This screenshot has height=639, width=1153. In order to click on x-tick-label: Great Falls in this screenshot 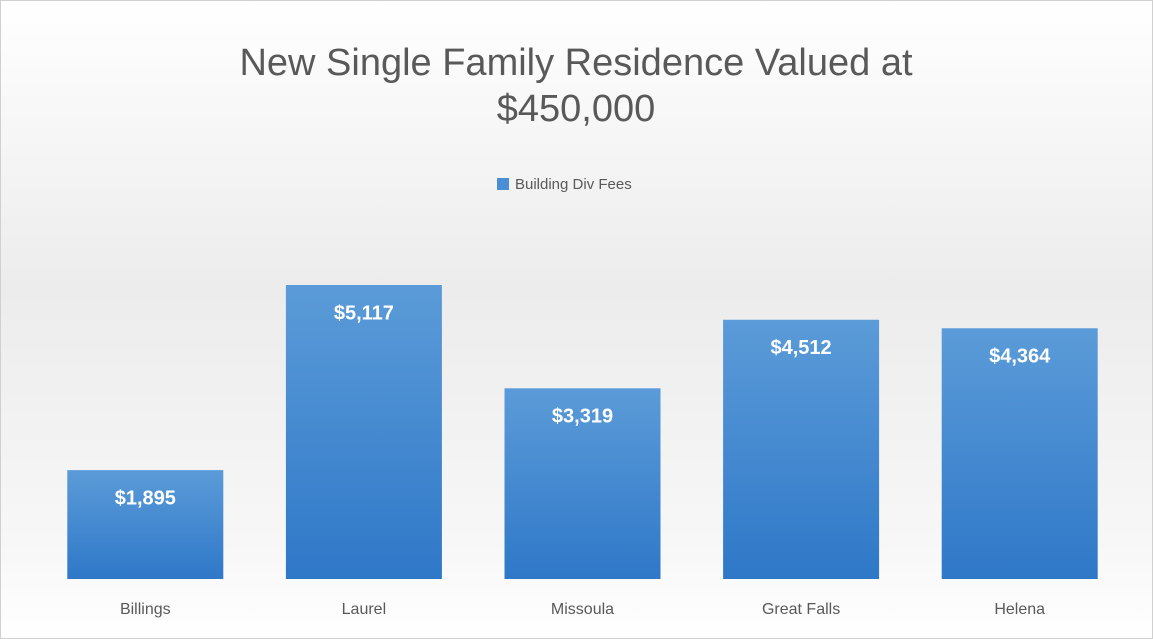, I will do `click(801, 609)`.